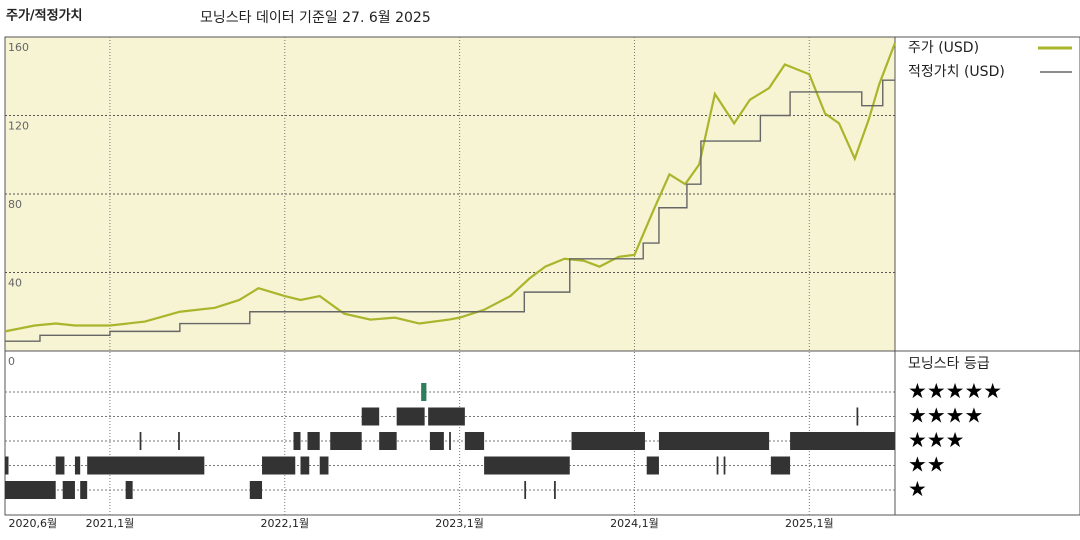 This screenshot has height=540, width=1080. I want to click on legend-label: 적정가치 (USD), so click(956, 72).